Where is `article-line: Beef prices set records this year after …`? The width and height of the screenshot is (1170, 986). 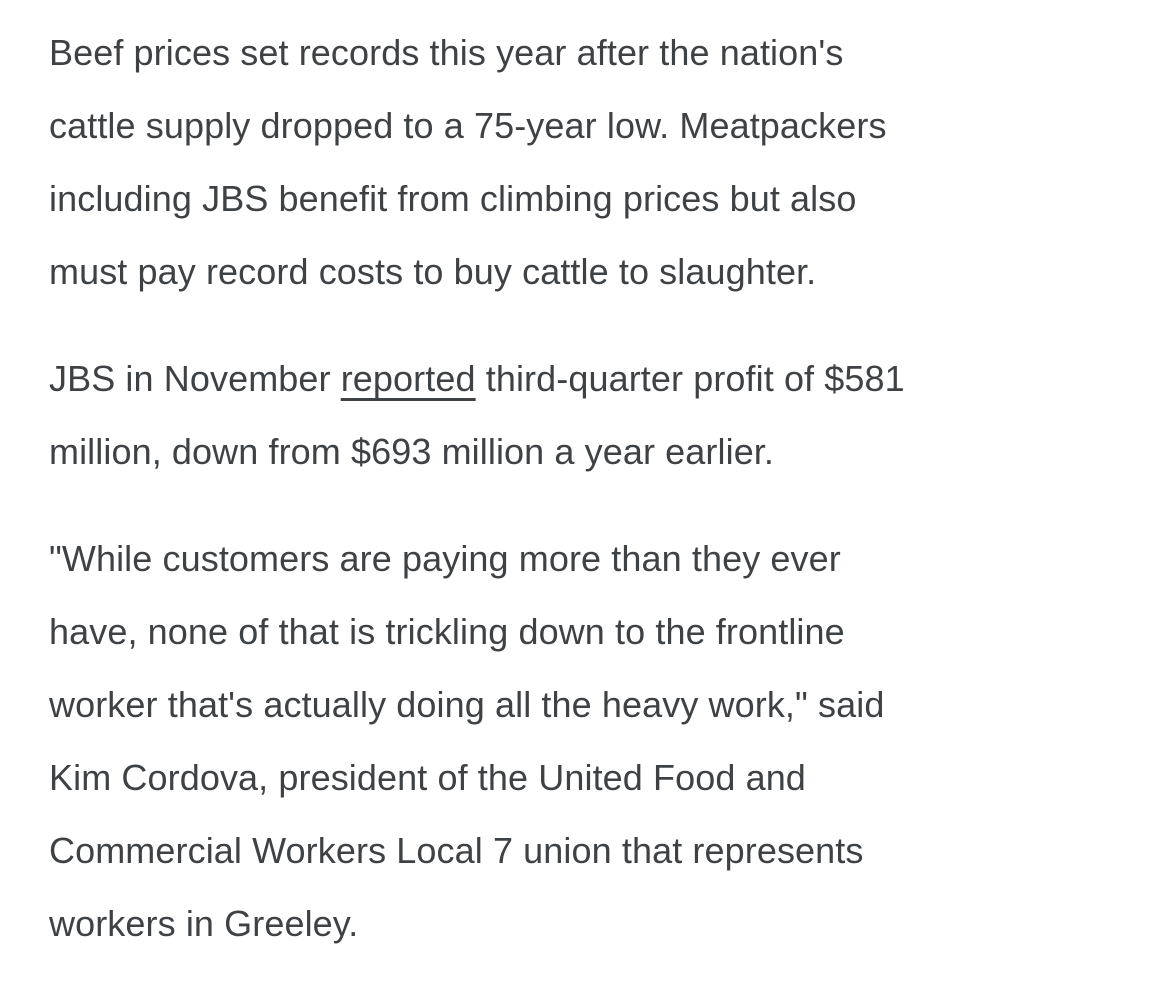
article-line: Beef prices set records this year after … is located at coordinates (446, 52).